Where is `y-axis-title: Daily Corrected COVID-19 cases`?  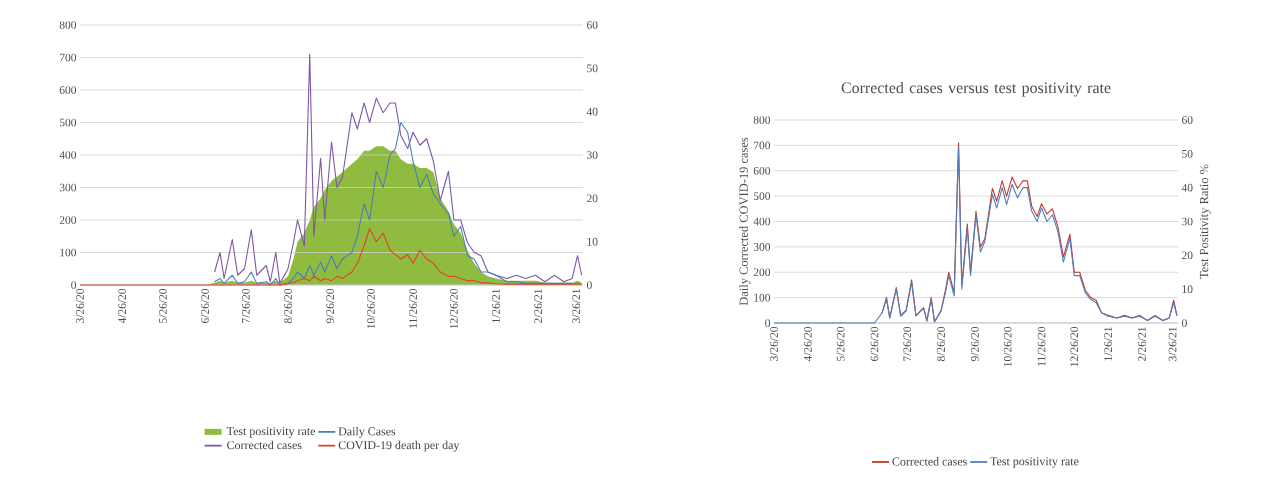
y-axis-title: Daily Corrected COVID-19 cases is located at coordinates (745, 221).